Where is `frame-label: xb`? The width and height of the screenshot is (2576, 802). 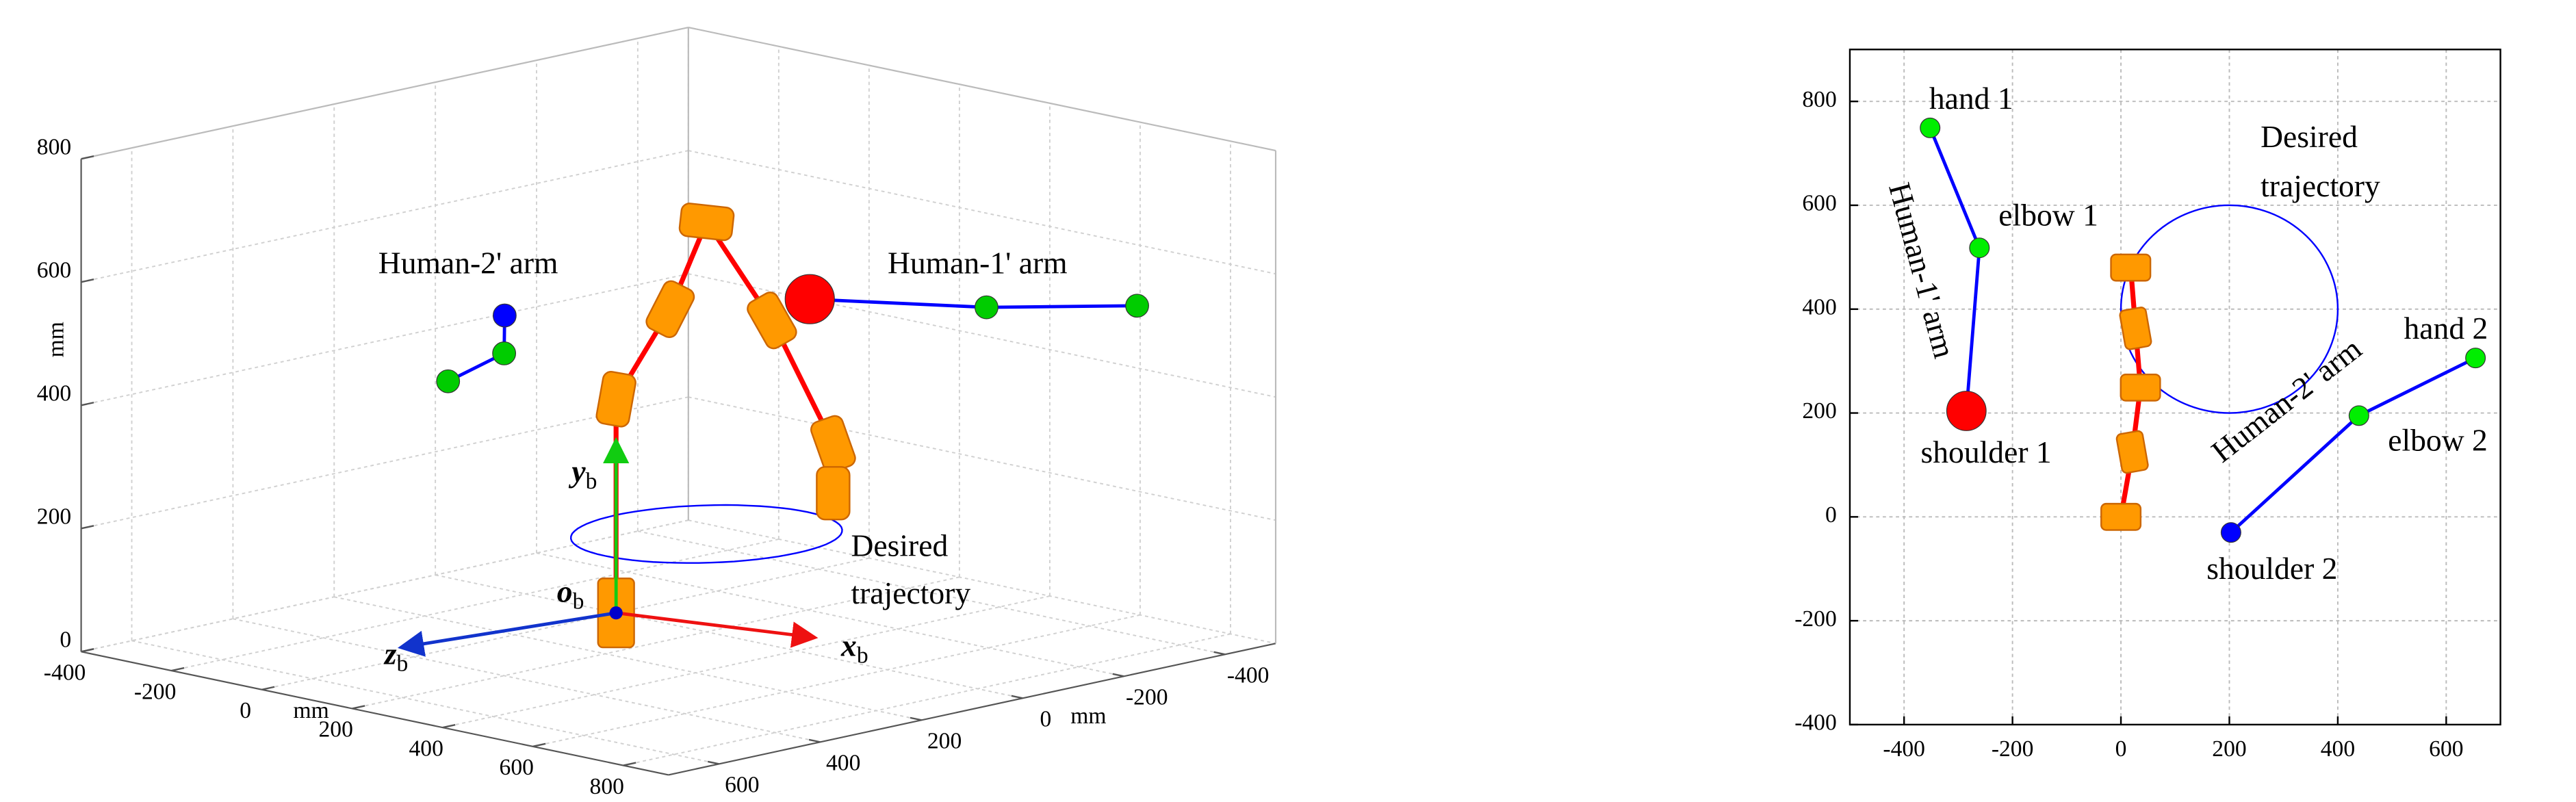 frame-label: xb is located at coordinates (854, 648).